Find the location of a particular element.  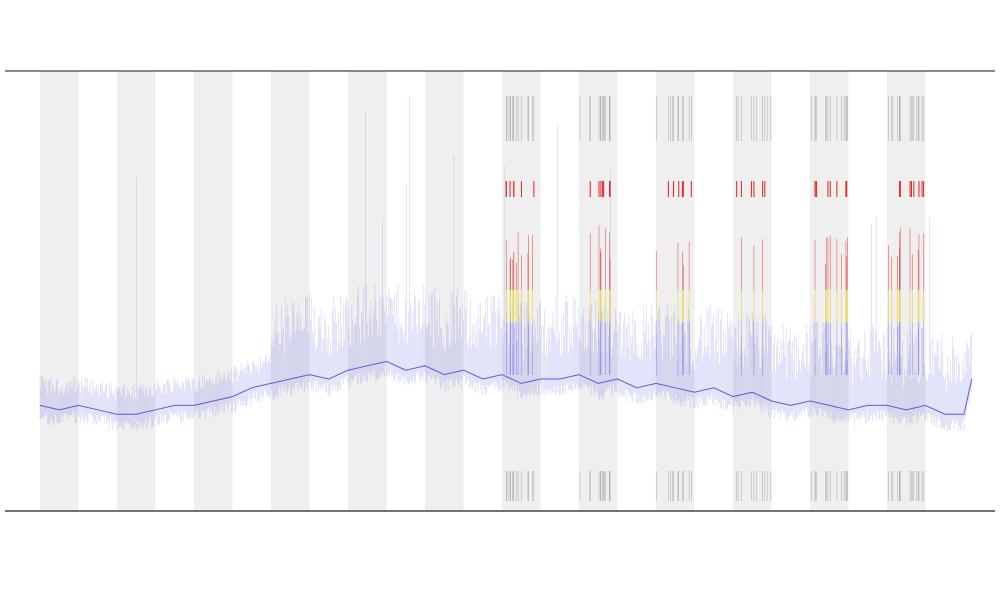

series-lines is located at coordinates (506, 387).